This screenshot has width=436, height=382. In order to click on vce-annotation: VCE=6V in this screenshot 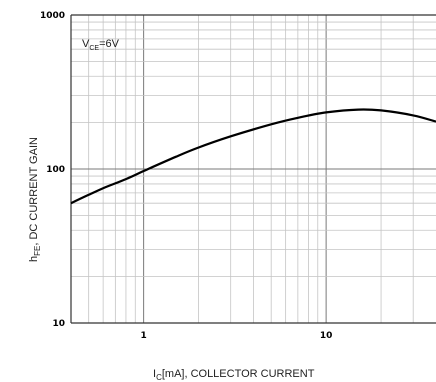, I will do `click(101, 45)`.